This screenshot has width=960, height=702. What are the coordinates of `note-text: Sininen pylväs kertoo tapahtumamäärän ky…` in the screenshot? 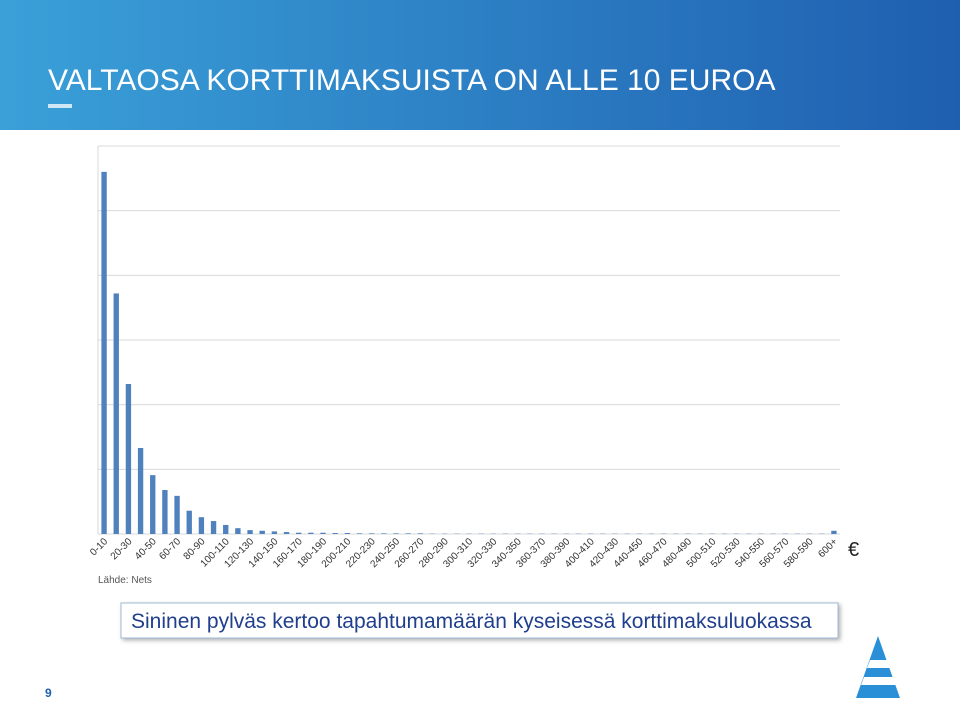 It's located at (471, 621).